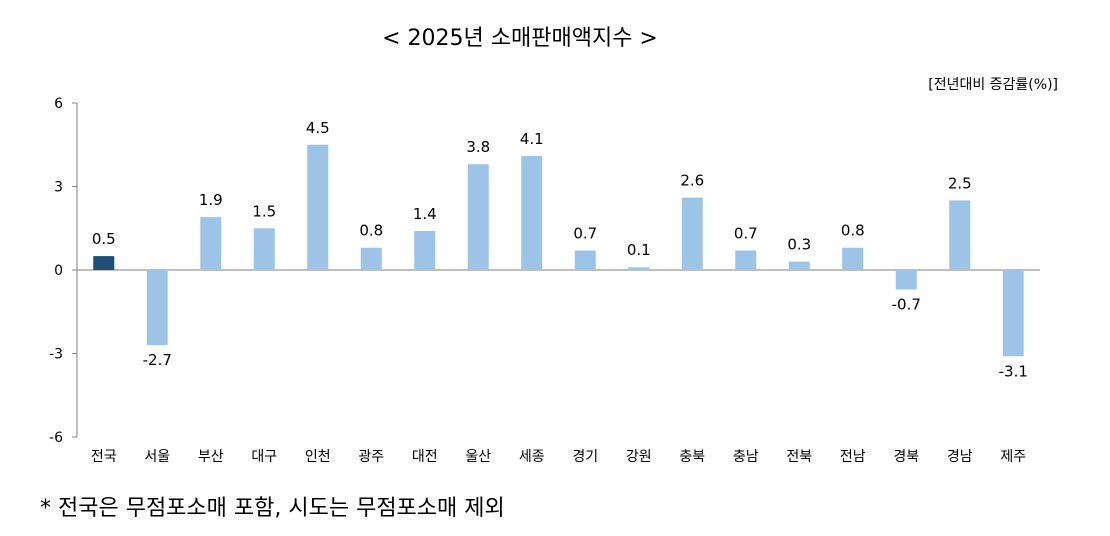  I want to click on bar-대전, so click(425, 250).